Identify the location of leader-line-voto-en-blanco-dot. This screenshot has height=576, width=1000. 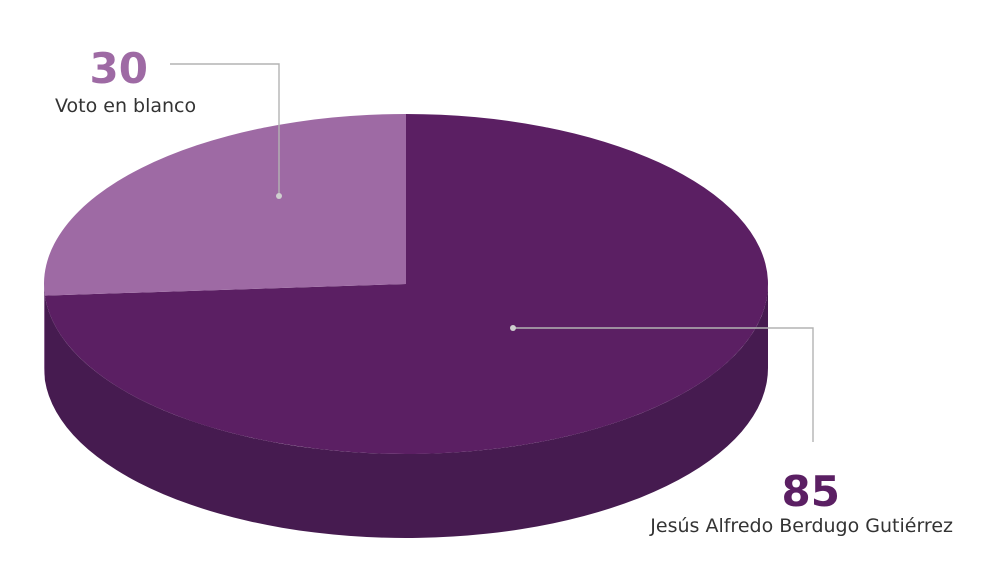
(279, 196).